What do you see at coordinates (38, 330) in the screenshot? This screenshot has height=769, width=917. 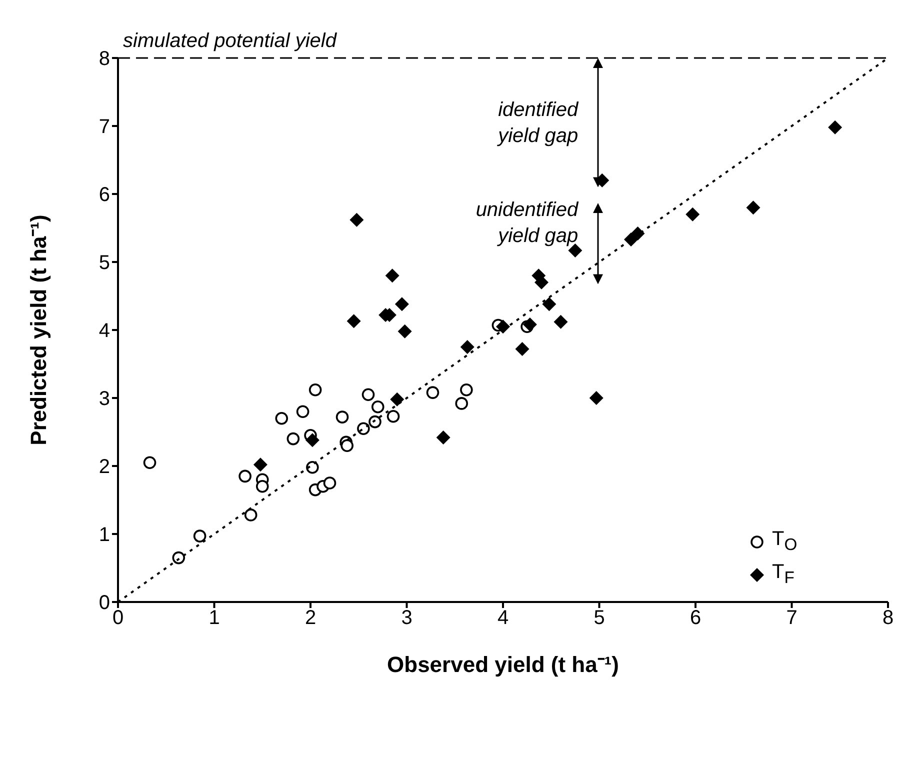 I see `y-axis-title: Predicted yield (t ha⁻¹)` at bounding box center [38, 330].